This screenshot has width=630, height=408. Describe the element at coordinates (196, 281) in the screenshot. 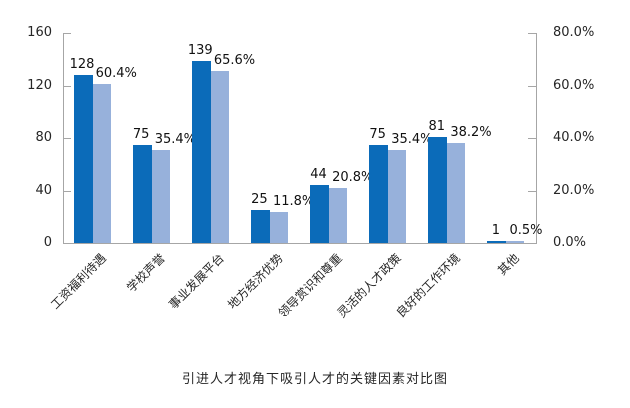

I see `x-axis-category-label: 事业发展平台` at that location.